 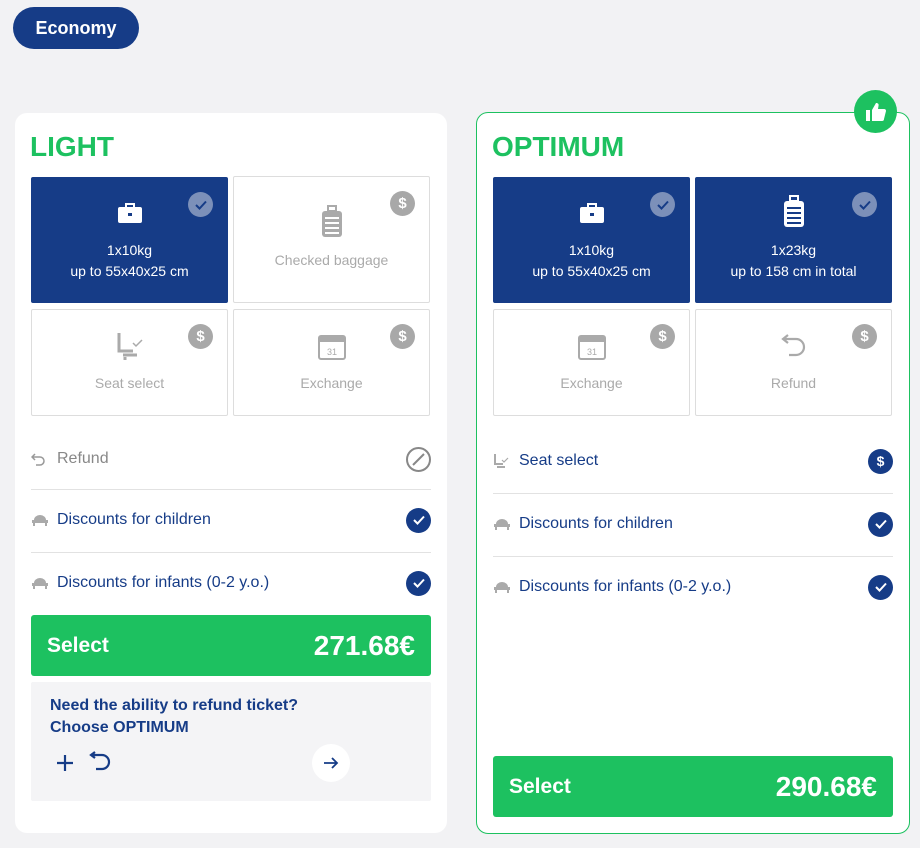 What do you see at coordinates (331, 260) in the screenshot?
I see `tile-label: Checked baggage` at bounding box center [331, 260].